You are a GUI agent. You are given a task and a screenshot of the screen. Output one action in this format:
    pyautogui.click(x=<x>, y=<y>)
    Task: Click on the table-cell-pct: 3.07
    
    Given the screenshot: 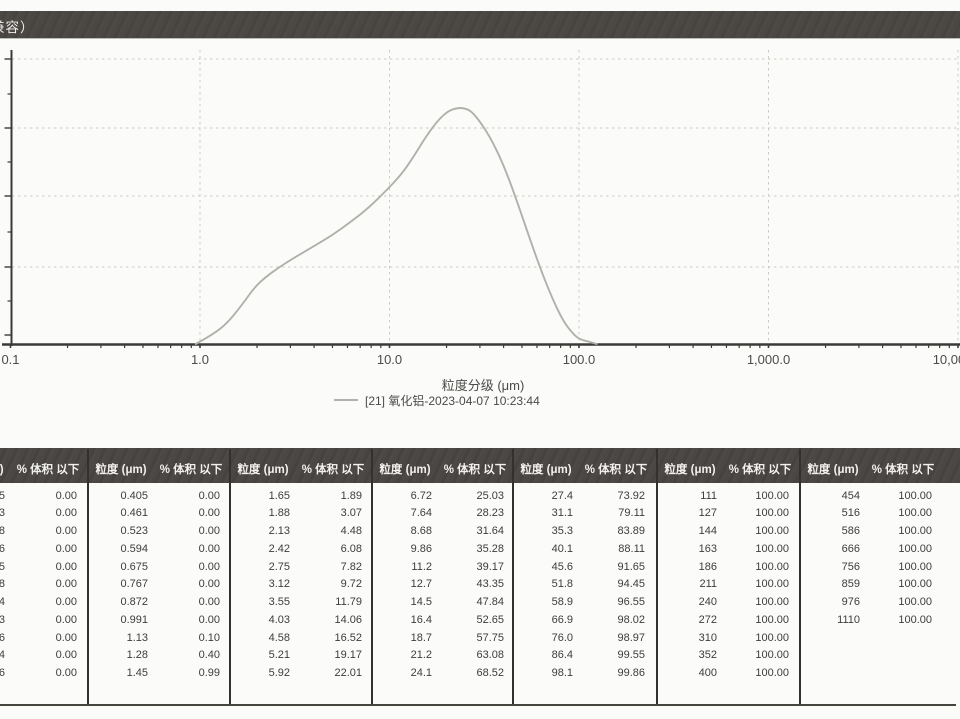 What is the action you would take?
    pyautogui.click(x=351, y=513)
    